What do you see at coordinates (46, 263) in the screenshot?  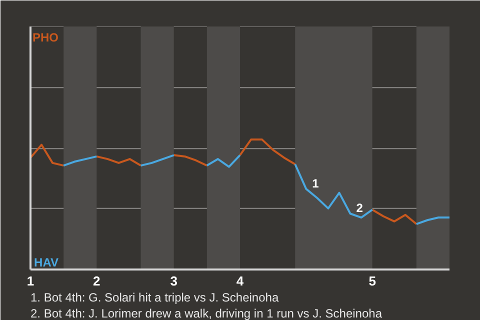 I see `annotation: HAV` at bounding box center [46, 263].